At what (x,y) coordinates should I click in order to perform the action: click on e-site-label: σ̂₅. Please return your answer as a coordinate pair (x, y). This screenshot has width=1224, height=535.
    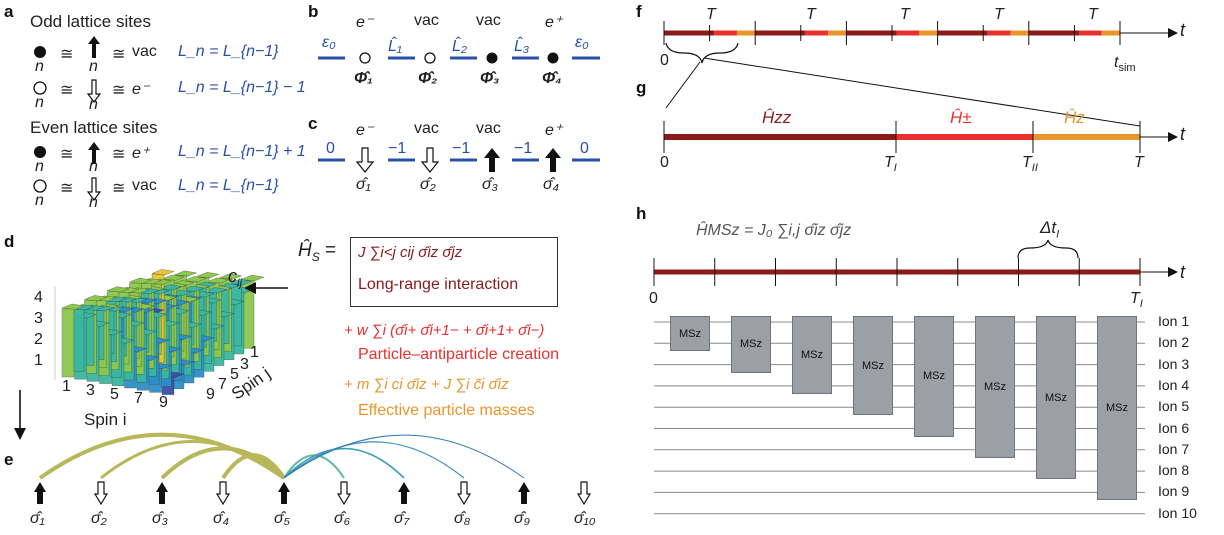
    Looking at the image, I should click on (282, 518).